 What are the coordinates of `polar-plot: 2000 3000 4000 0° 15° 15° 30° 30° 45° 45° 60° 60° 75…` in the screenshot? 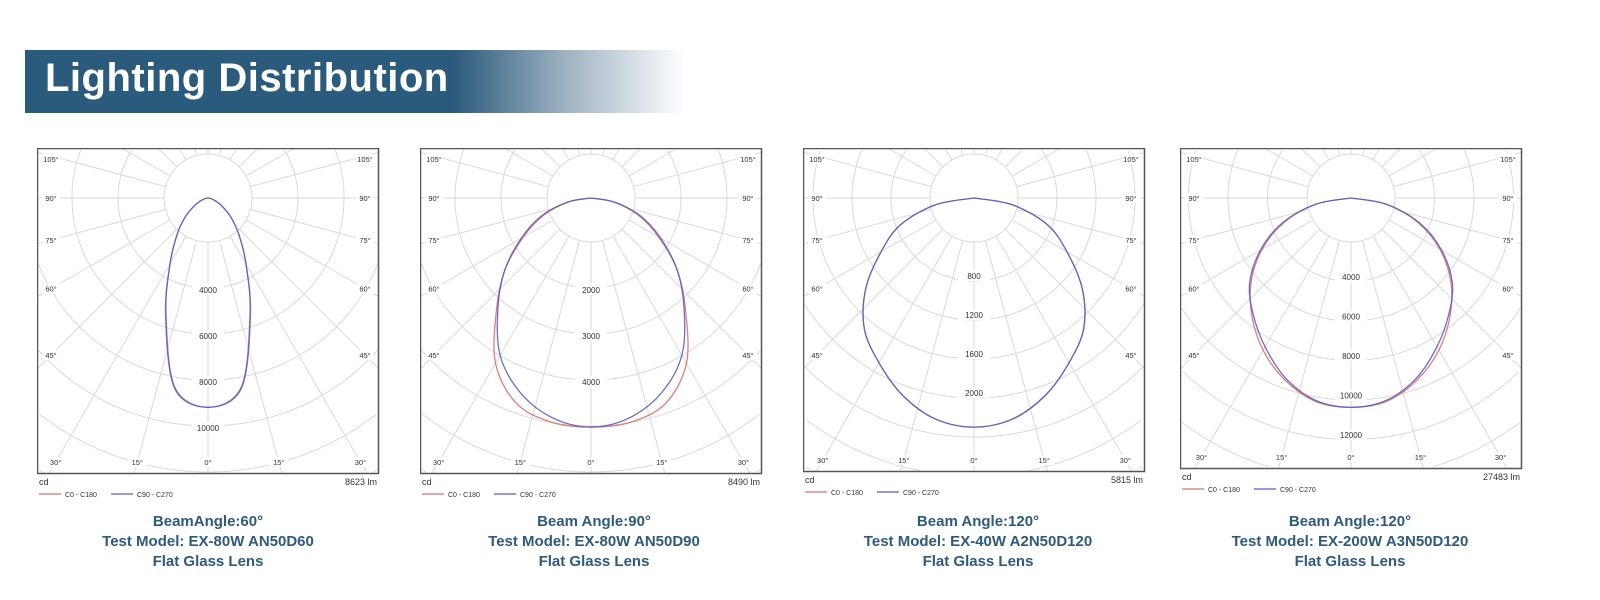 It's located at (591, 323).